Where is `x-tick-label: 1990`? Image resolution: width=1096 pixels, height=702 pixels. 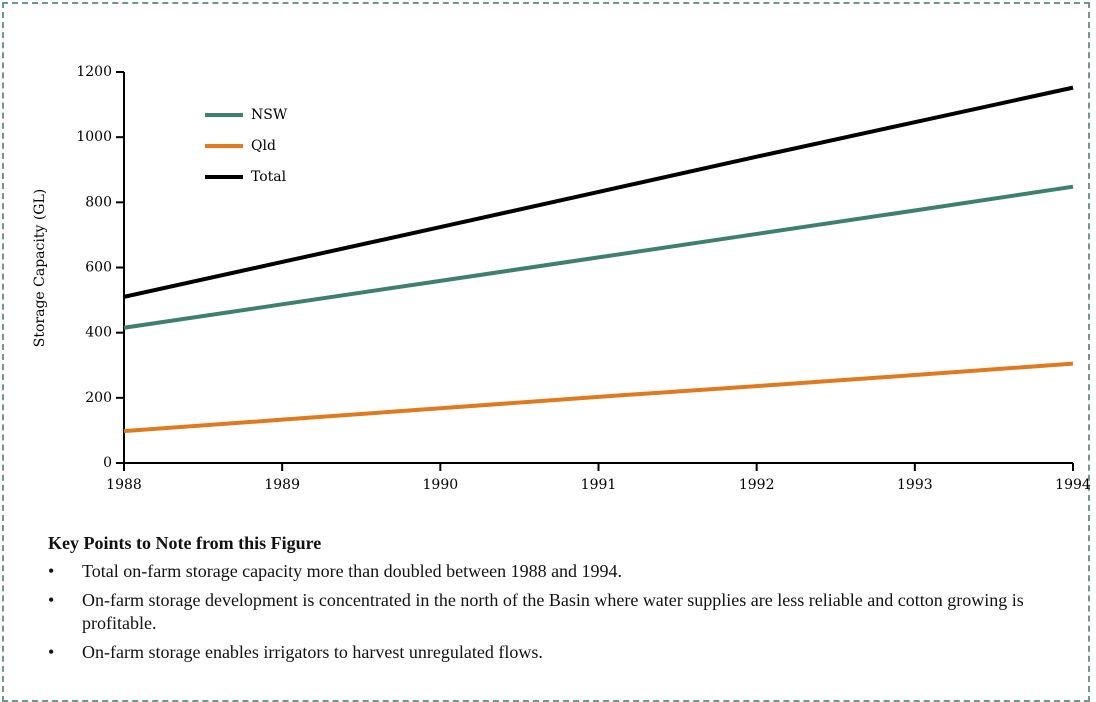 x-tick-label: 1990 is located at coordinates (441, 485).